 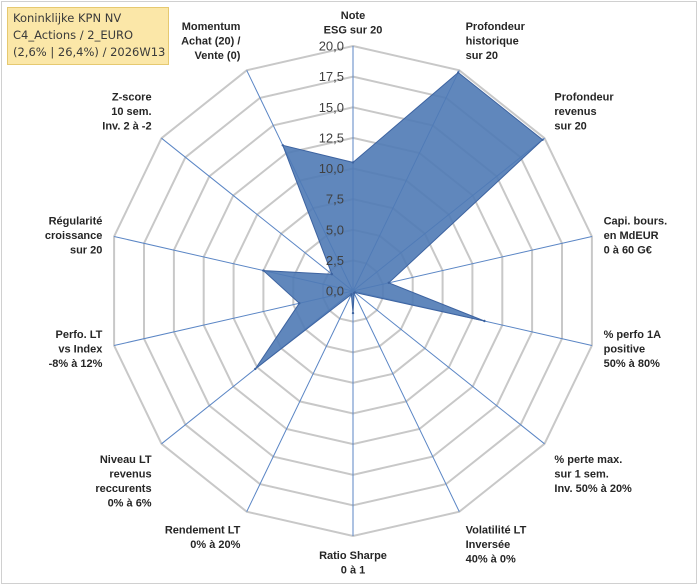 What do you see at coordinates (353, 563) in the screenshot?
I see `axis-label: Ratio Sharpe 0 à 1` at bounding box center [353, 563].